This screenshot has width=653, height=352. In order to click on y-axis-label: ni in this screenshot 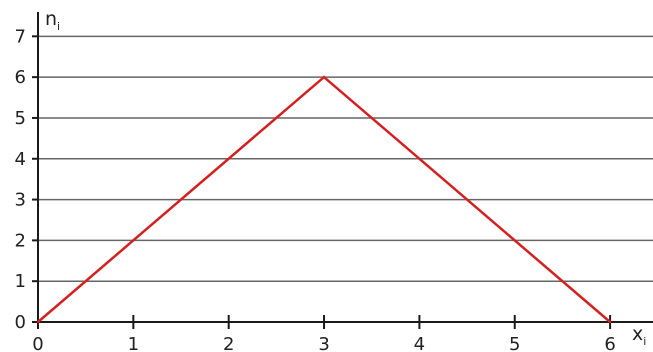, I will do `click(52, 20)`.